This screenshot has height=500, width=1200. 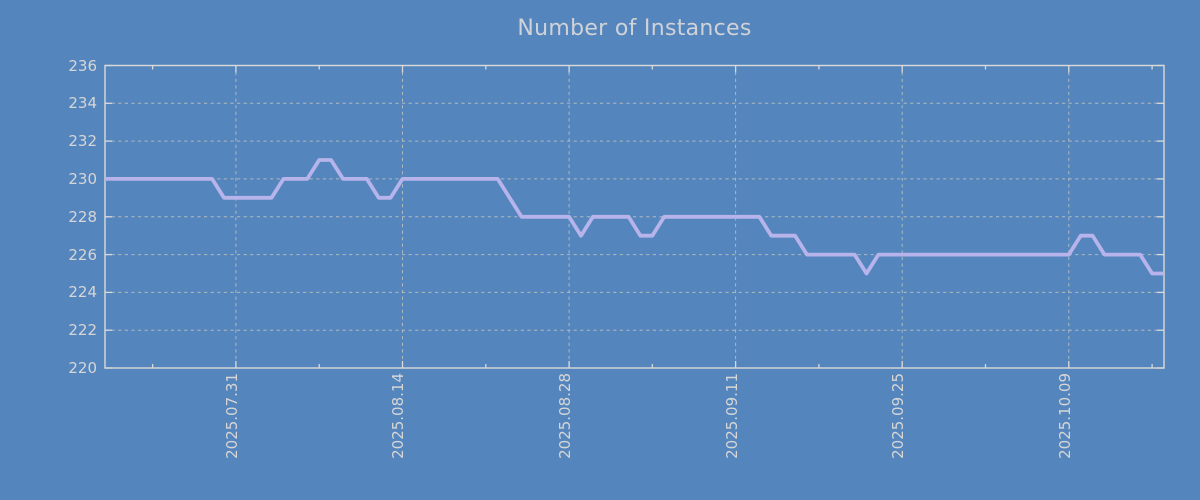 I want to click on x-axis-label: 2025.10.09, so click(x=1065, y=416).